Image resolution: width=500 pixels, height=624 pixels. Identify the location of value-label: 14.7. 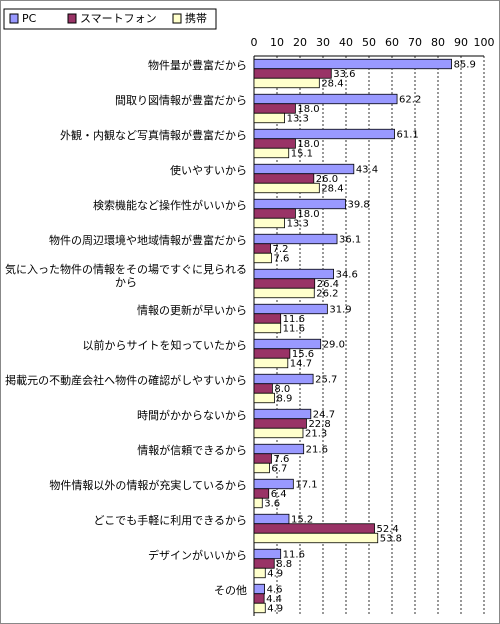
(301, 364).